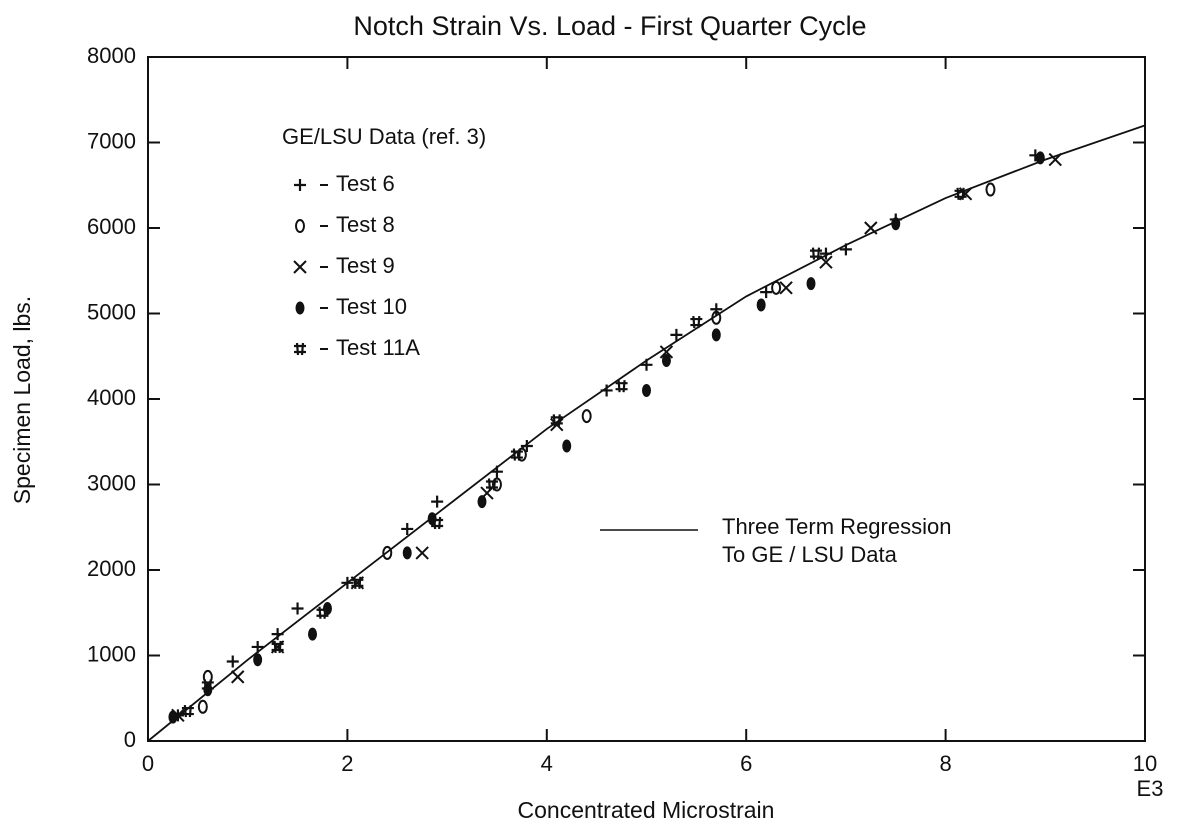  I want to click on legend-title: GE/LSU Data (ref. 3), so click(384, 136).